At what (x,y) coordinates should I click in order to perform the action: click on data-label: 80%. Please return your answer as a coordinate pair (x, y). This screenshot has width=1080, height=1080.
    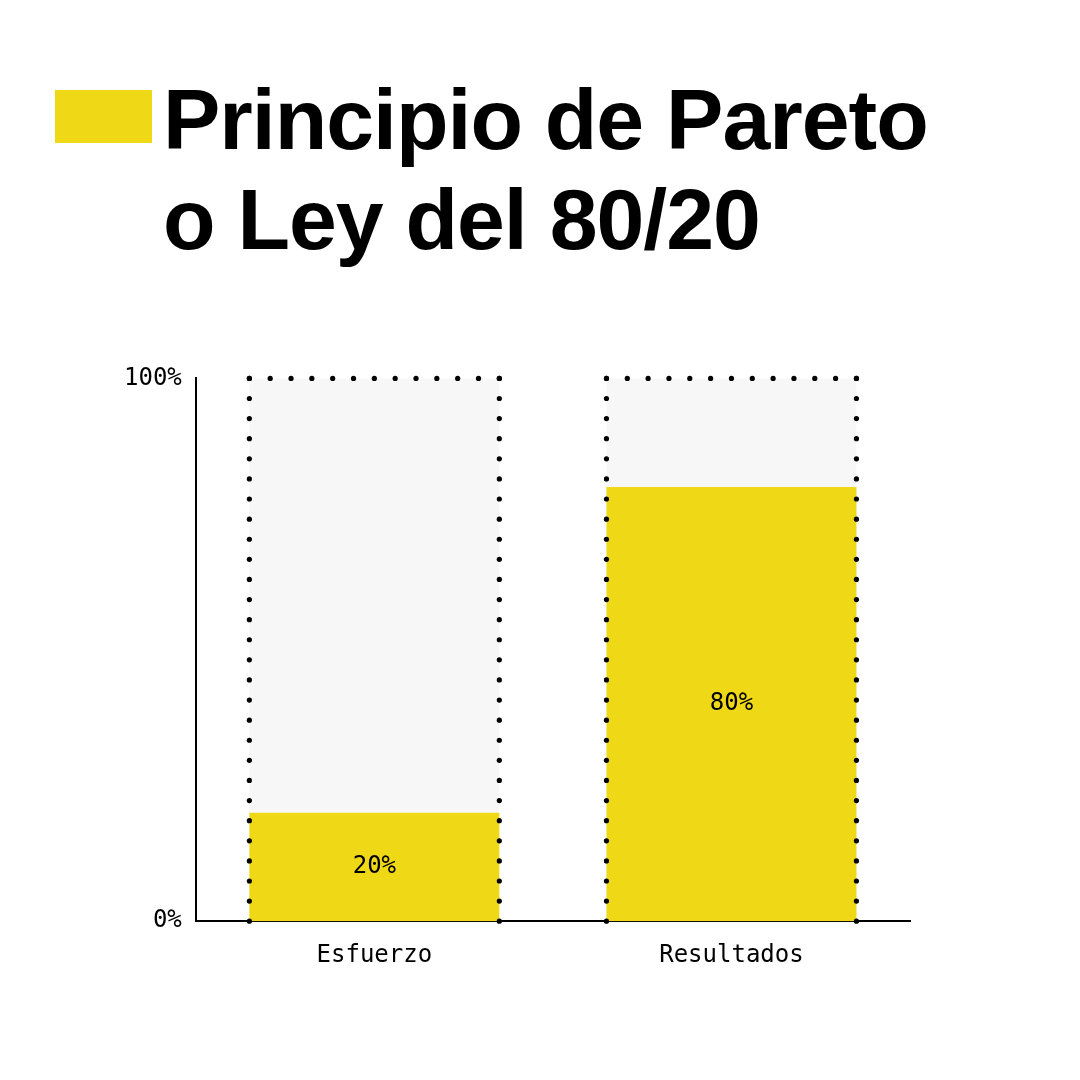
    Looking at the image, I should click on (731, 702).